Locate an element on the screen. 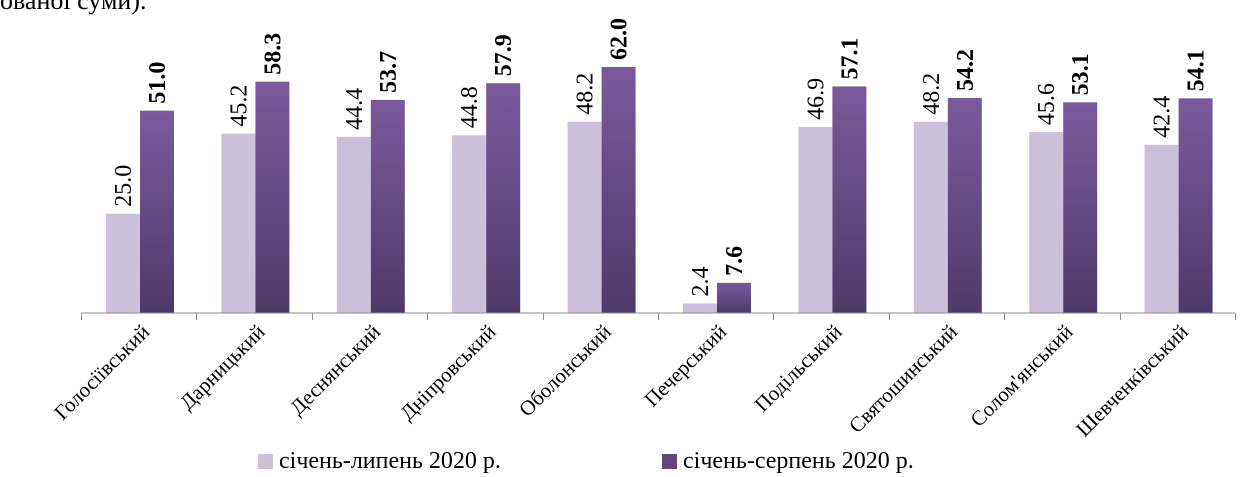  data-label-2: 51.0 is located at coordinates (158, 83).